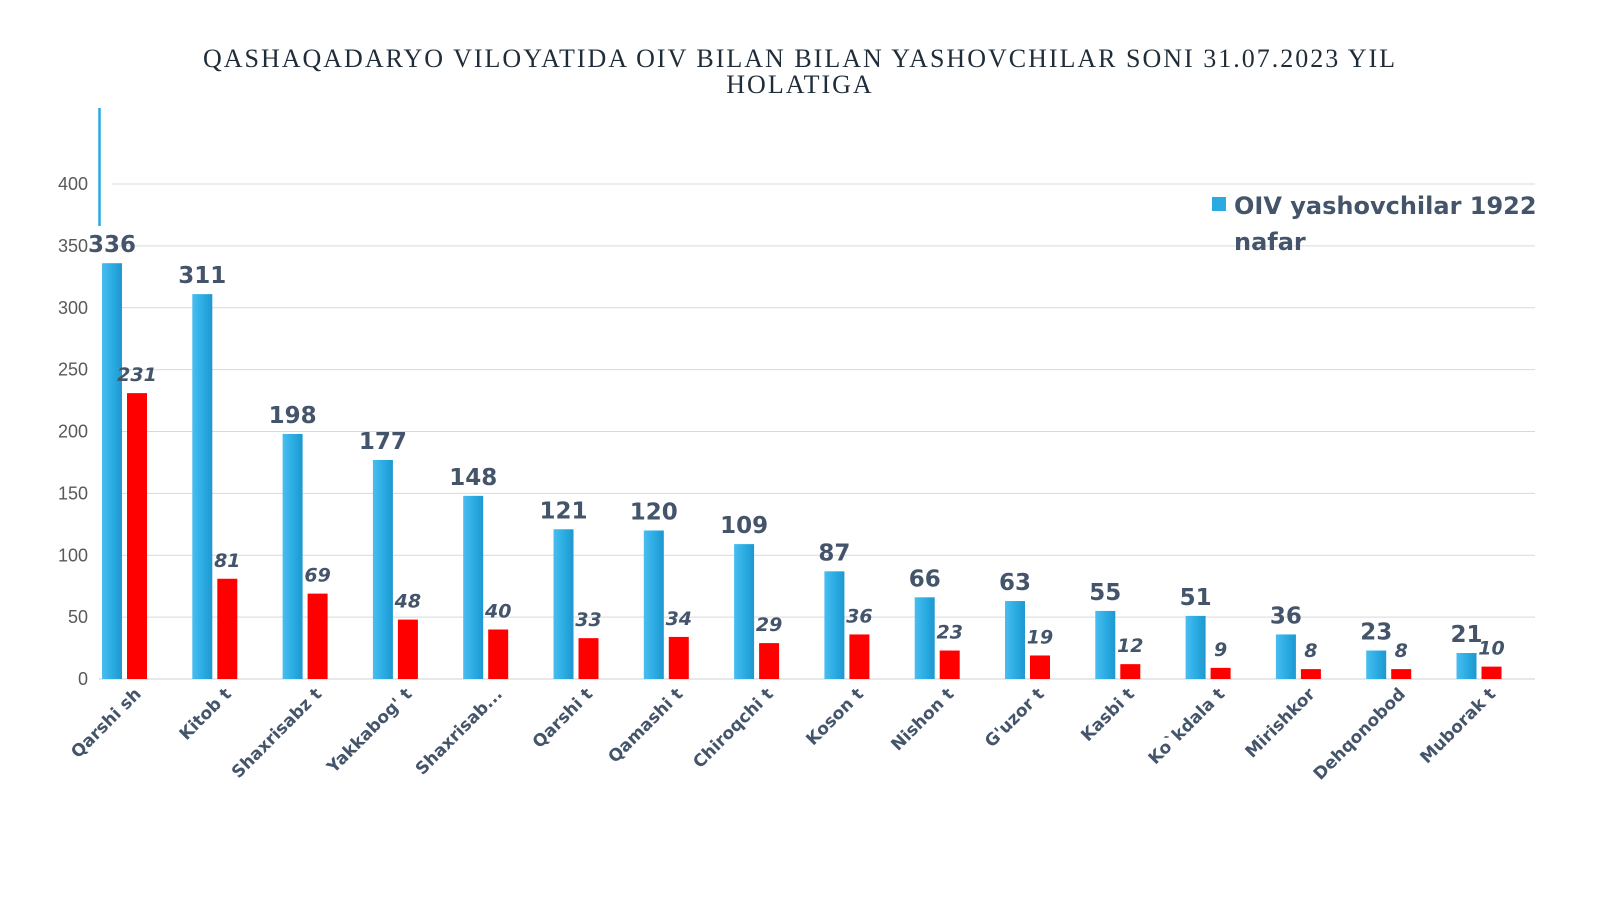 The width and height of the screenshot is (1600, 899). I want to click on data-label-series-1: 55, so click(1105, 593).